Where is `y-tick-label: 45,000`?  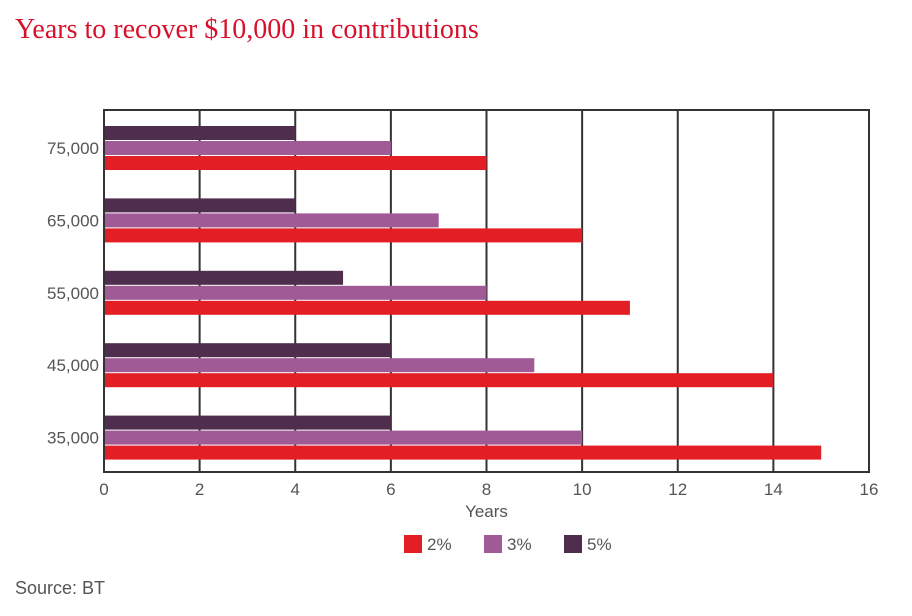 y-tick-label: 45,000 is located at coordinates (73, 365).